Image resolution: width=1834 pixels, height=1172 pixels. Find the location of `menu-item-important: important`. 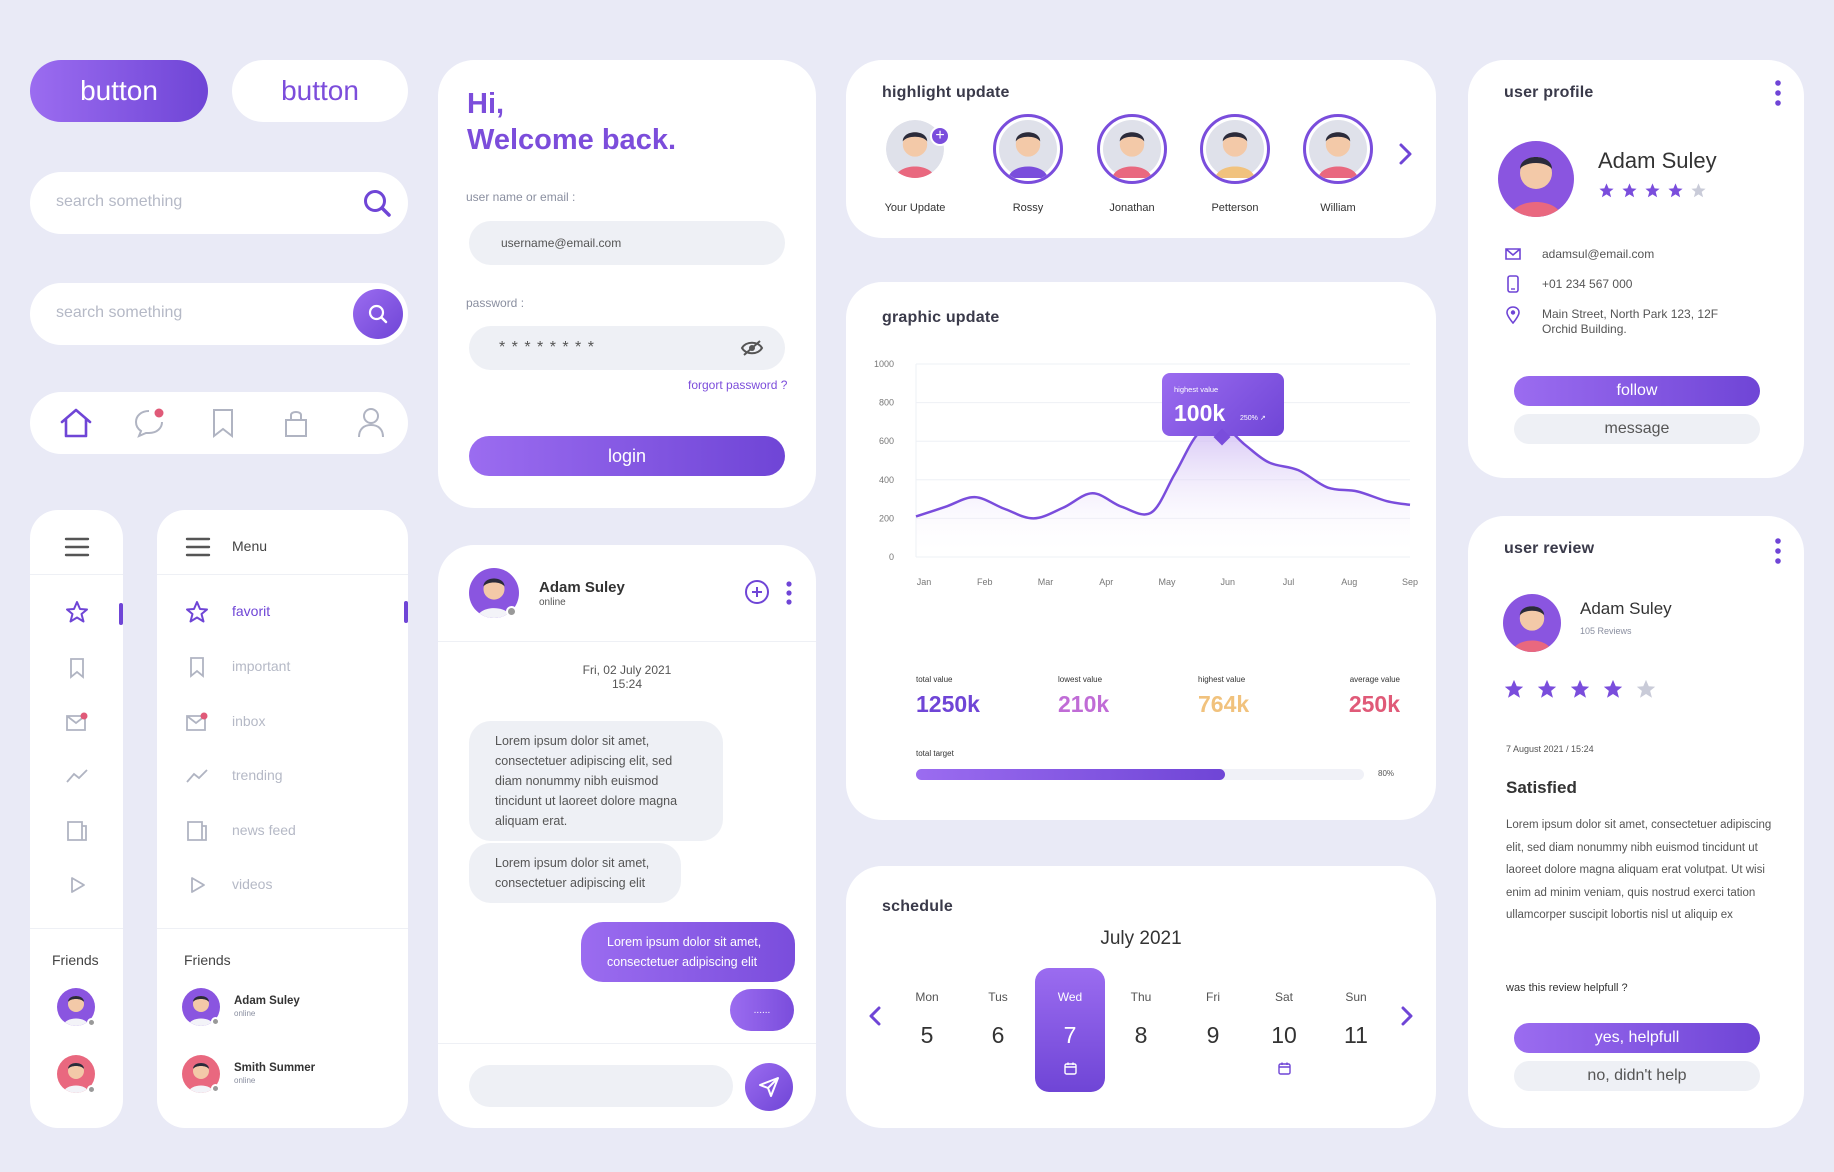

menu-item-important: important is located at coordinates (282, 667).